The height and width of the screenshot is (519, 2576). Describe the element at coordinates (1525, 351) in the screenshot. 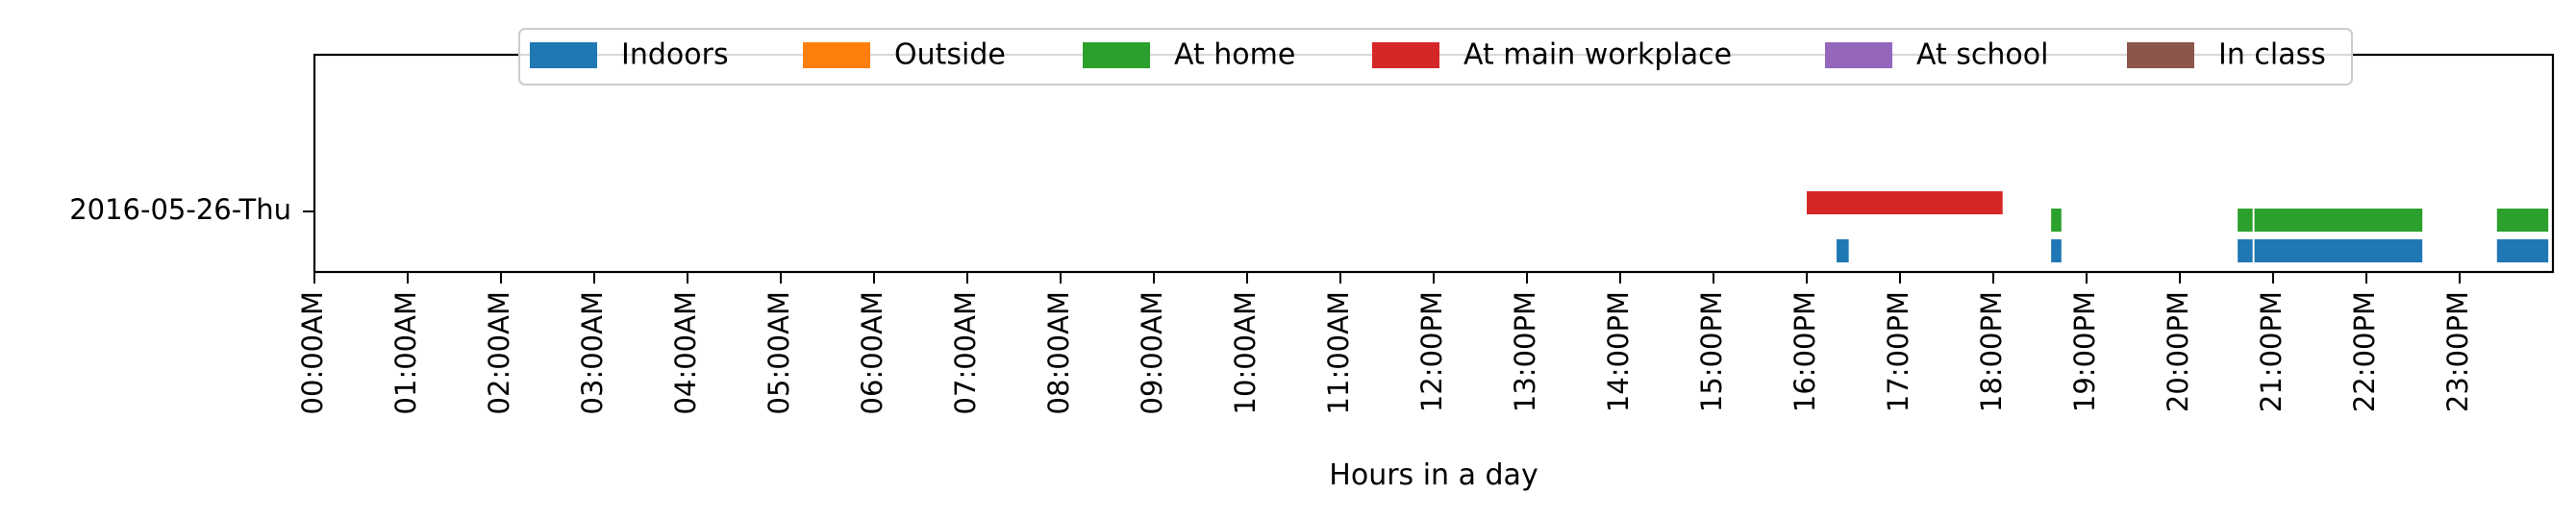

I see `x-tick-label: 13:00PM` at that location.